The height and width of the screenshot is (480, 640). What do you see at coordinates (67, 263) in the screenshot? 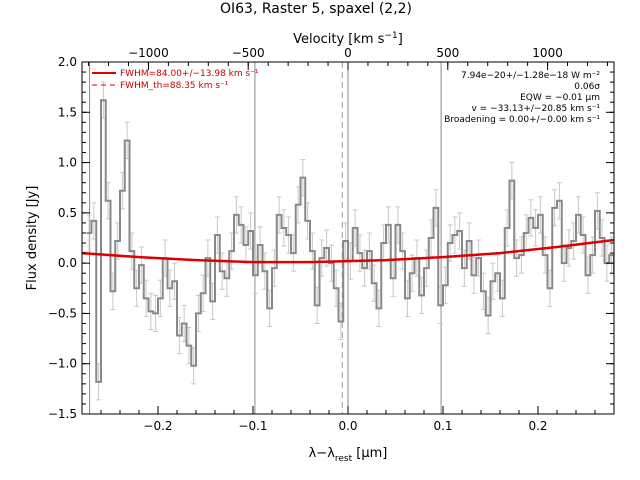
I see `y-tick-label: 0.0` at bounding box center [67, 263].